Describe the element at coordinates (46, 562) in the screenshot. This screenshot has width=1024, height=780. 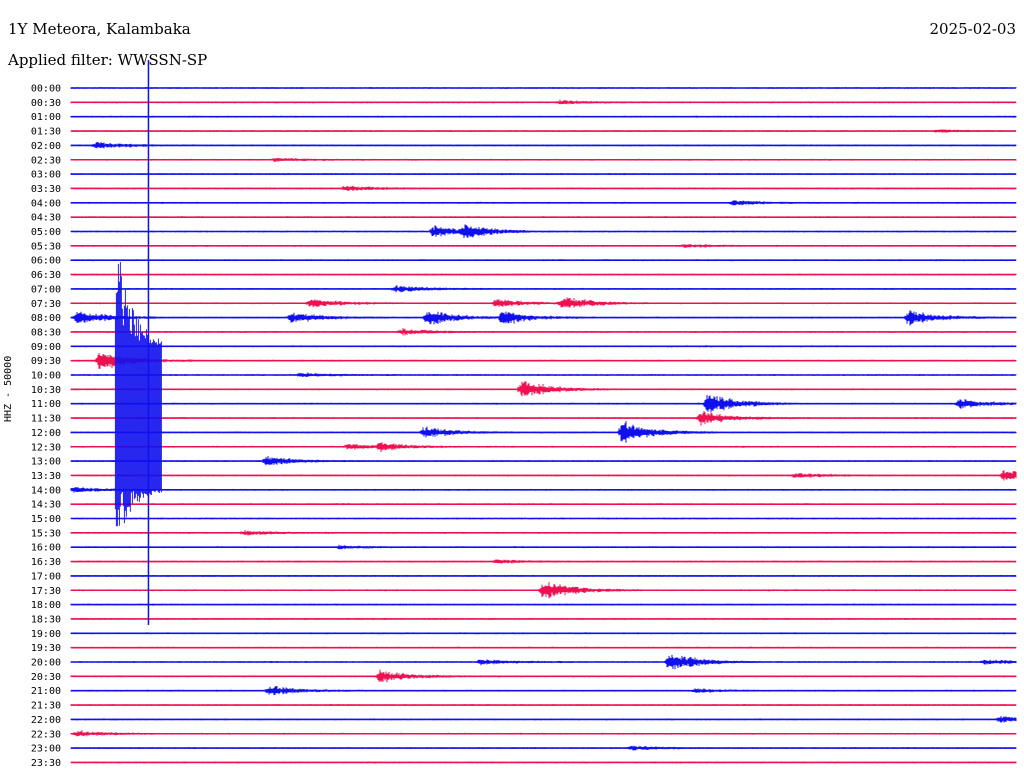
I see `row-time-label: 16:30` at that location.